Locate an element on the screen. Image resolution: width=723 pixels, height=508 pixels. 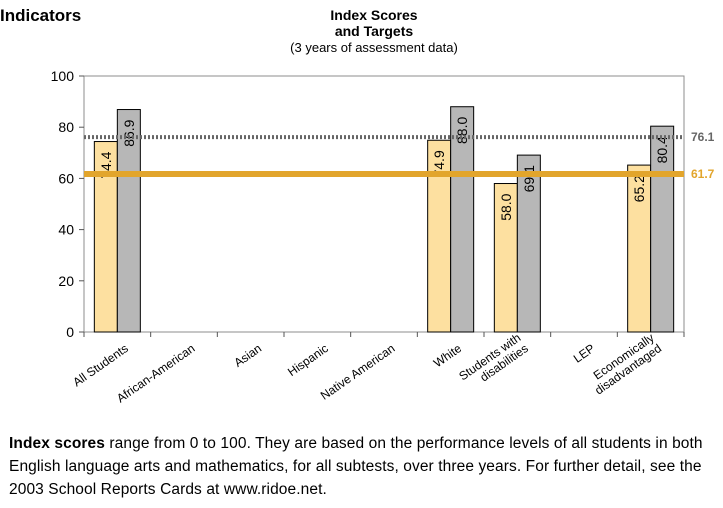
y-tick-label: 20 is located at coordinates (66, 281).